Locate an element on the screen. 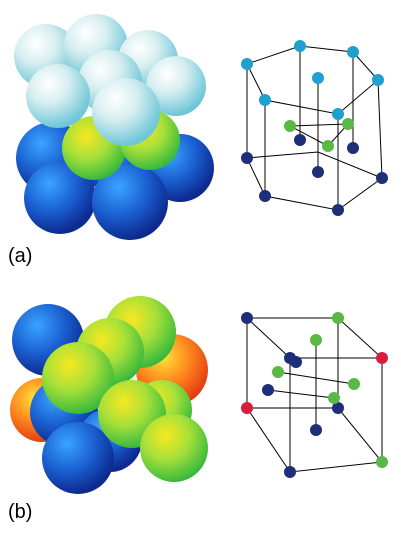  hcp-unit-cell is located at coordinates (314, 128).